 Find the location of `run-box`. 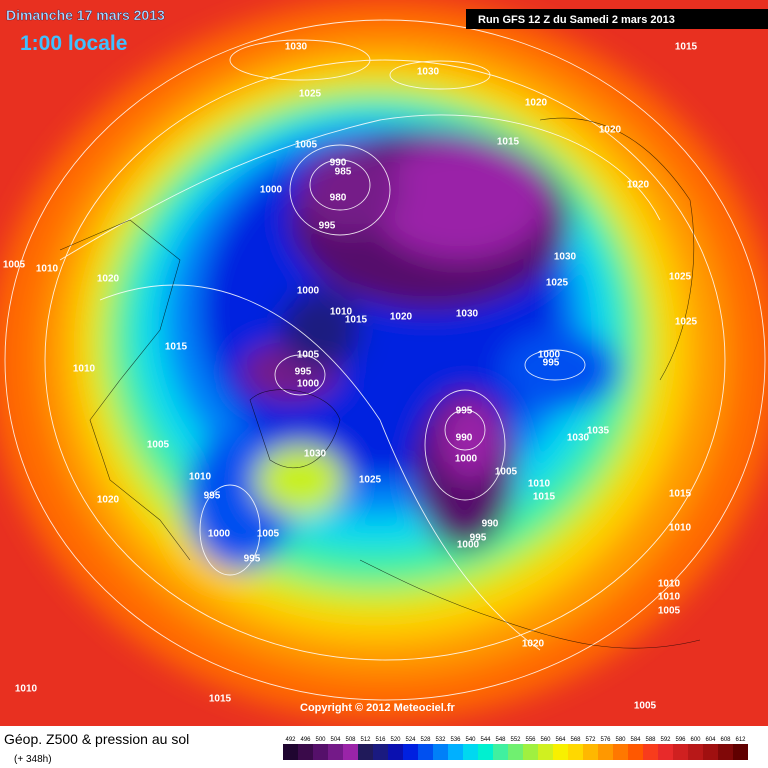

run-box is located at coordinates (617, 19).